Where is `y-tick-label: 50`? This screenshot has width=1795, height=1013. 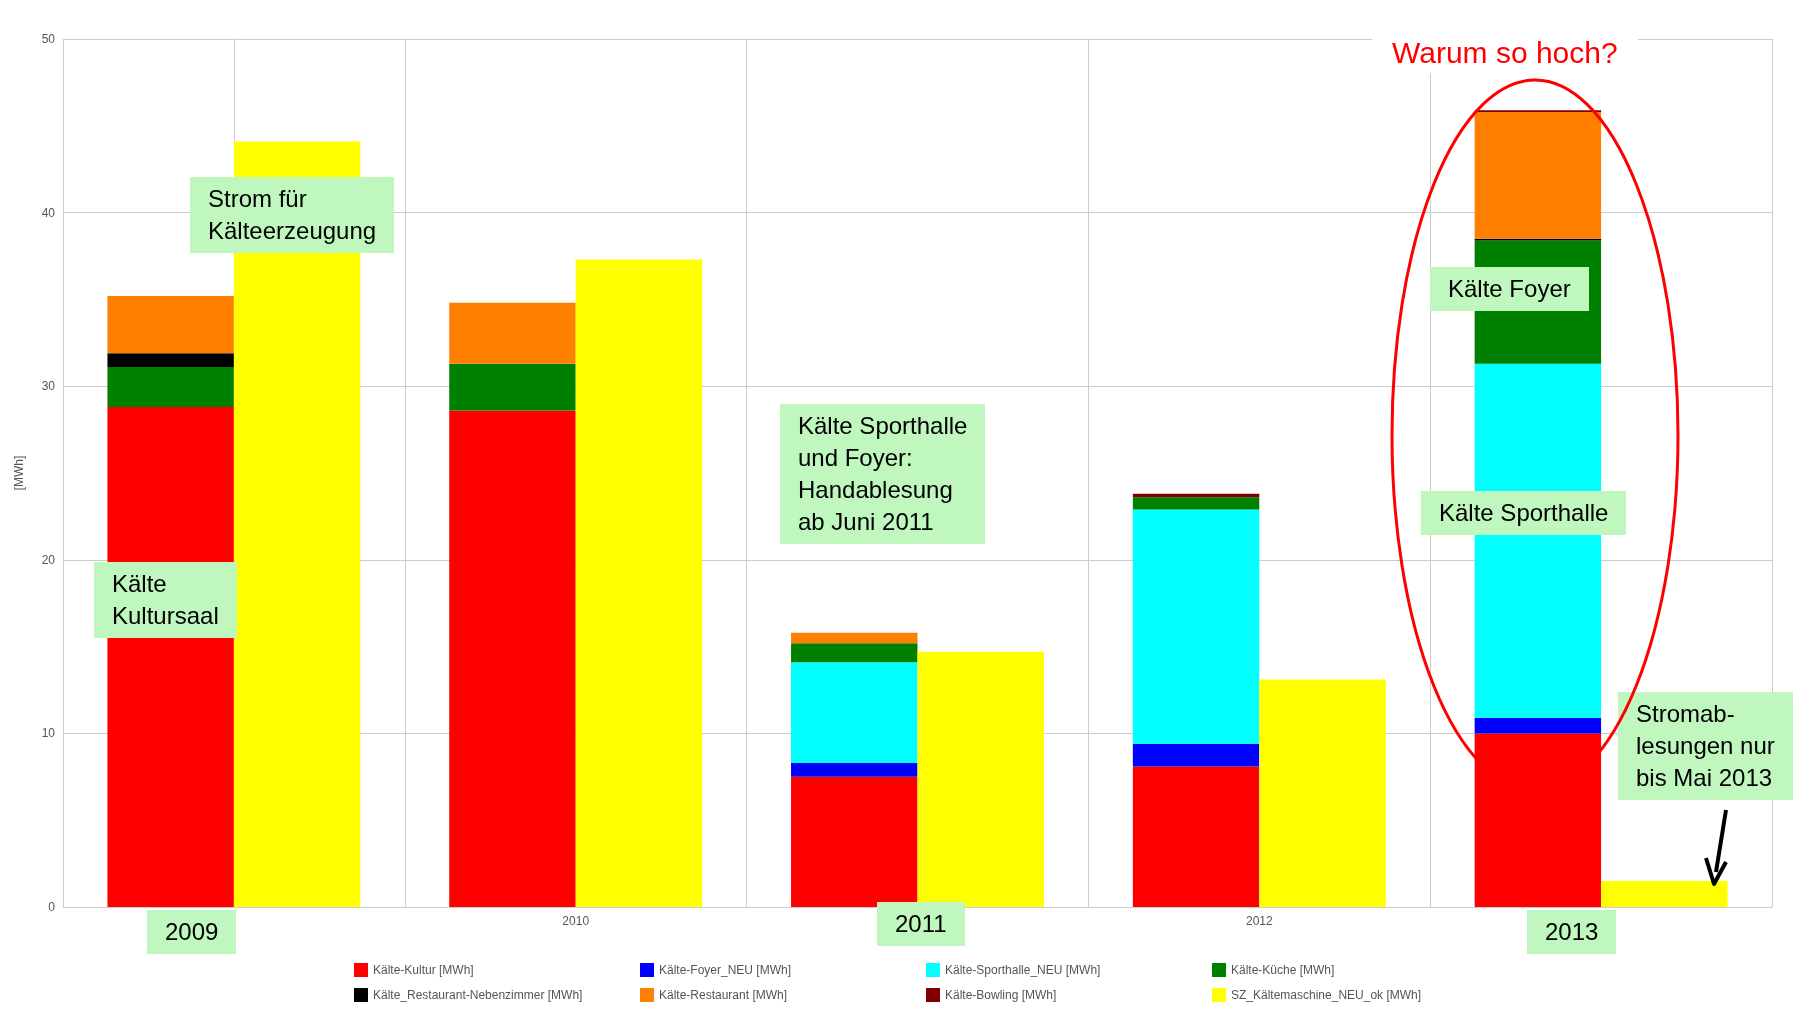 y-tick-label: 50 is located at coordinates (48, 39).